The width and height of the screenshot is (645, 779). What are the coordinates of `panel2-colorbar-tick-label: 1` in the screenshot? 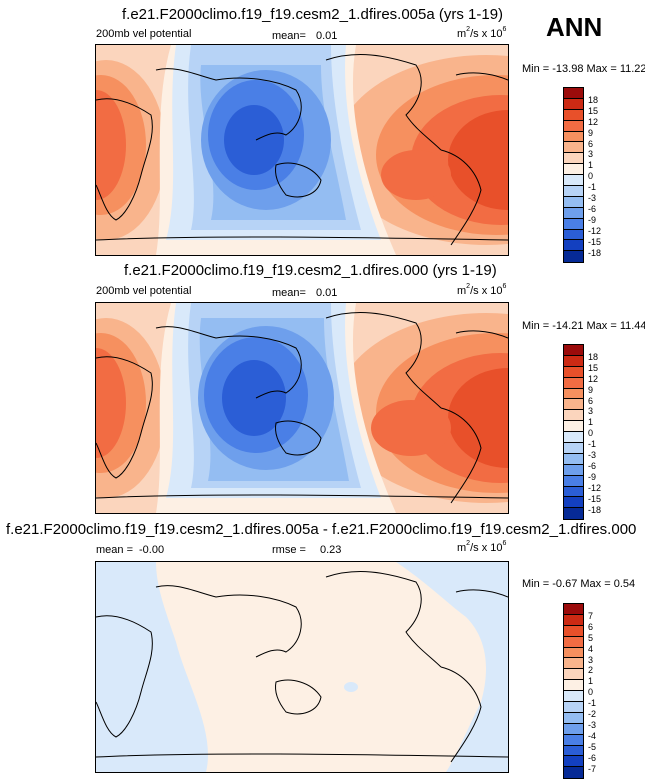 It's located at (591, 422).